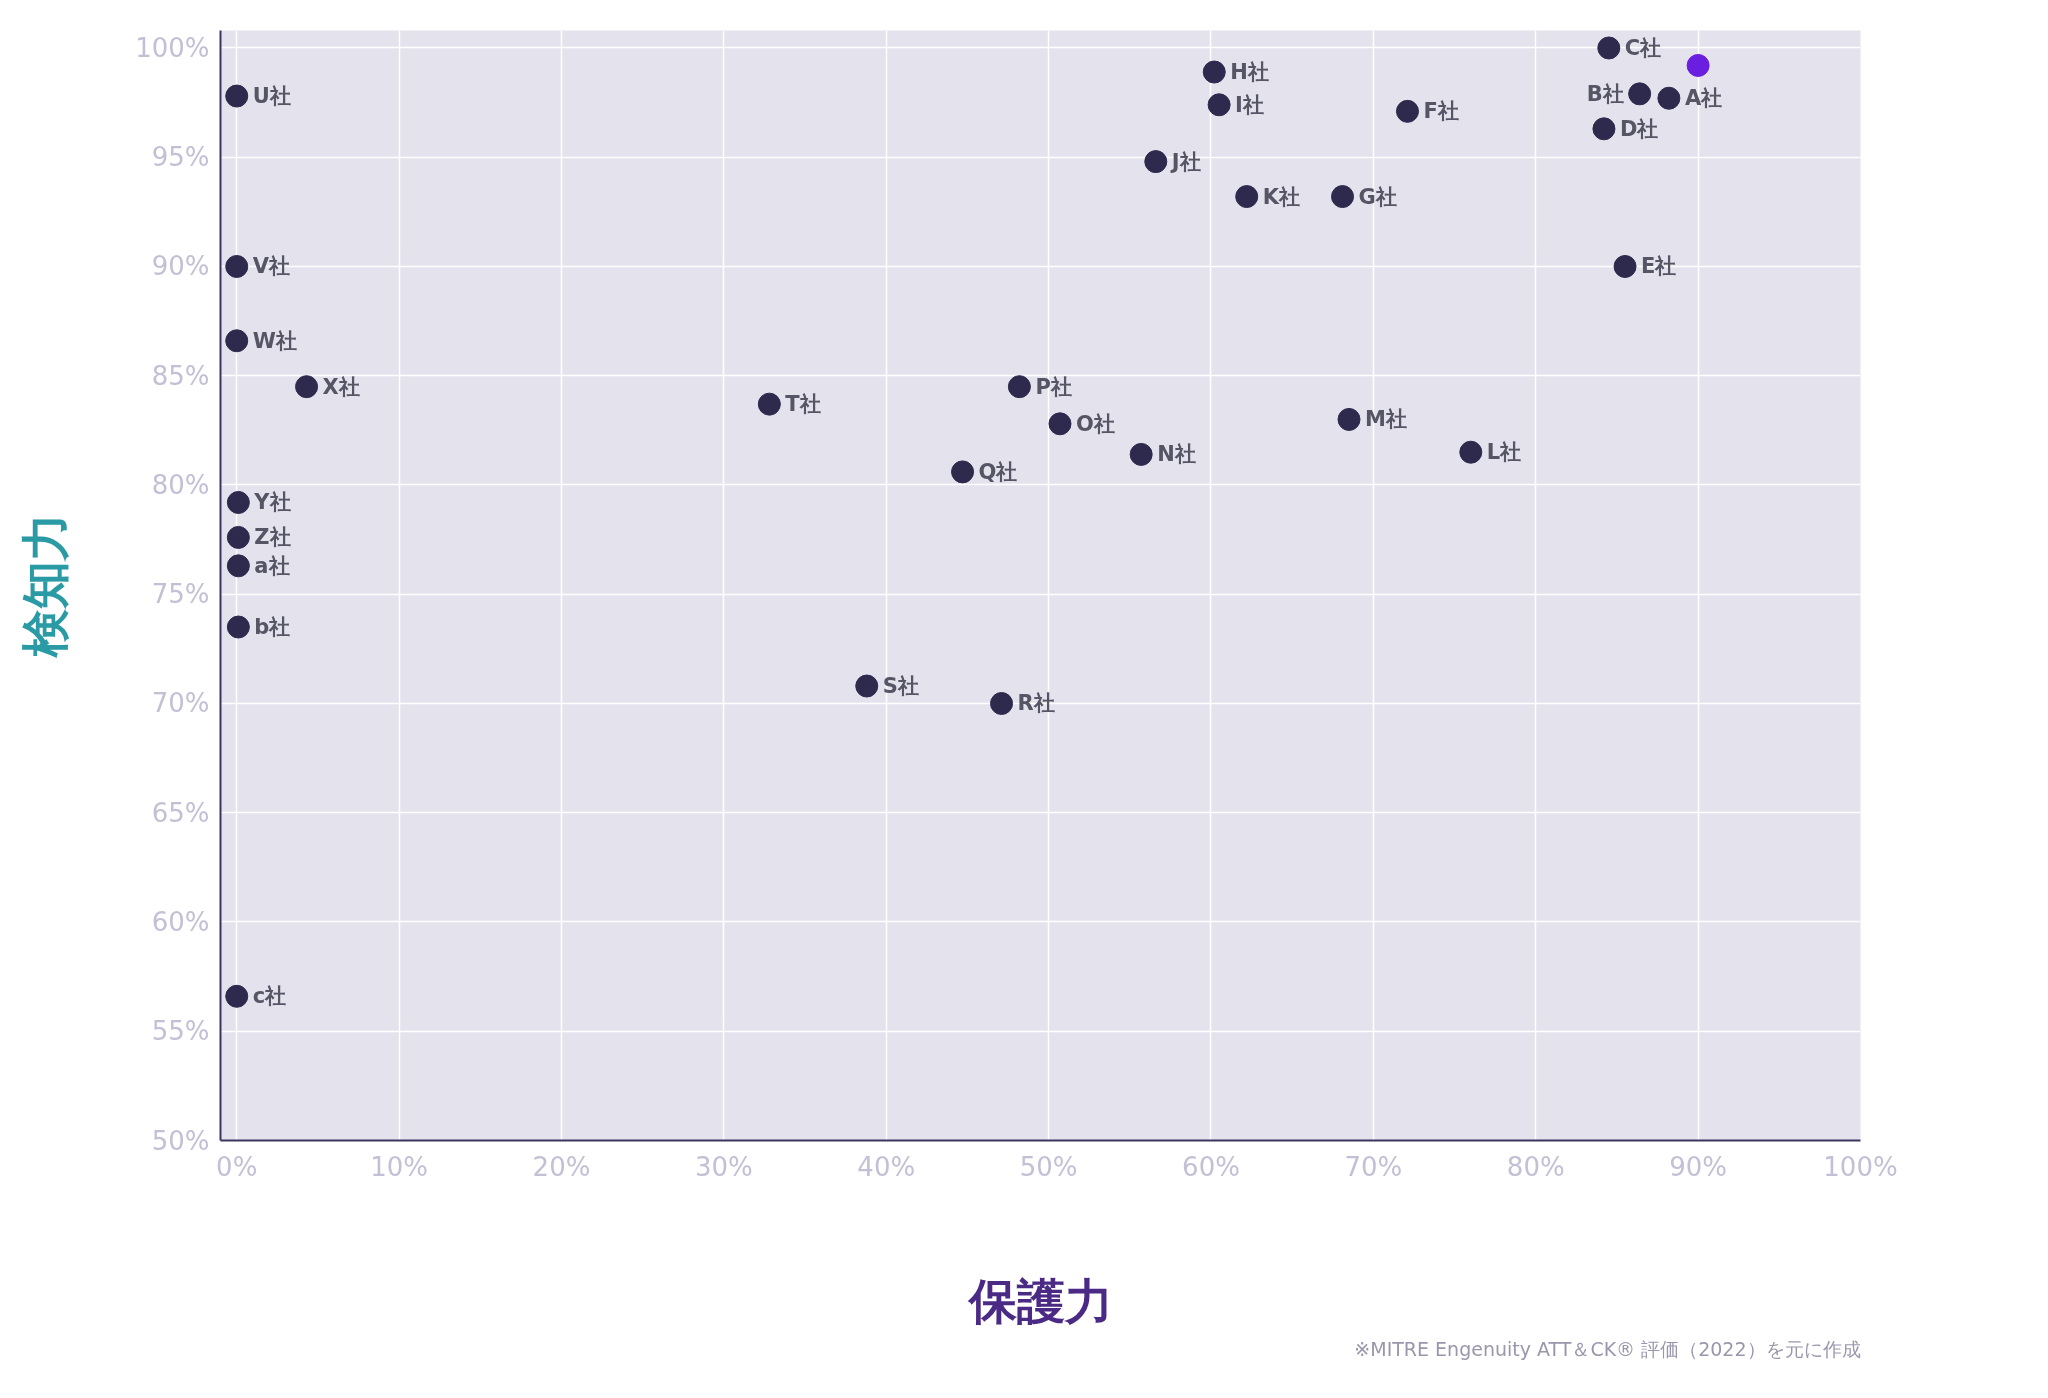  Describe the element at coordinates (1048, 1166) in the screenshot. I see `x-tick-label: 50%` at that location.